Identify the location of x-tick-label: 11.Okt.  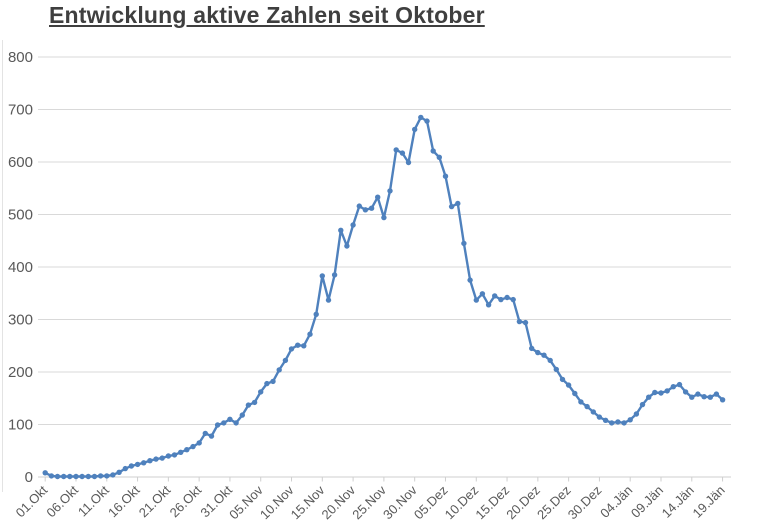
(93, 500).